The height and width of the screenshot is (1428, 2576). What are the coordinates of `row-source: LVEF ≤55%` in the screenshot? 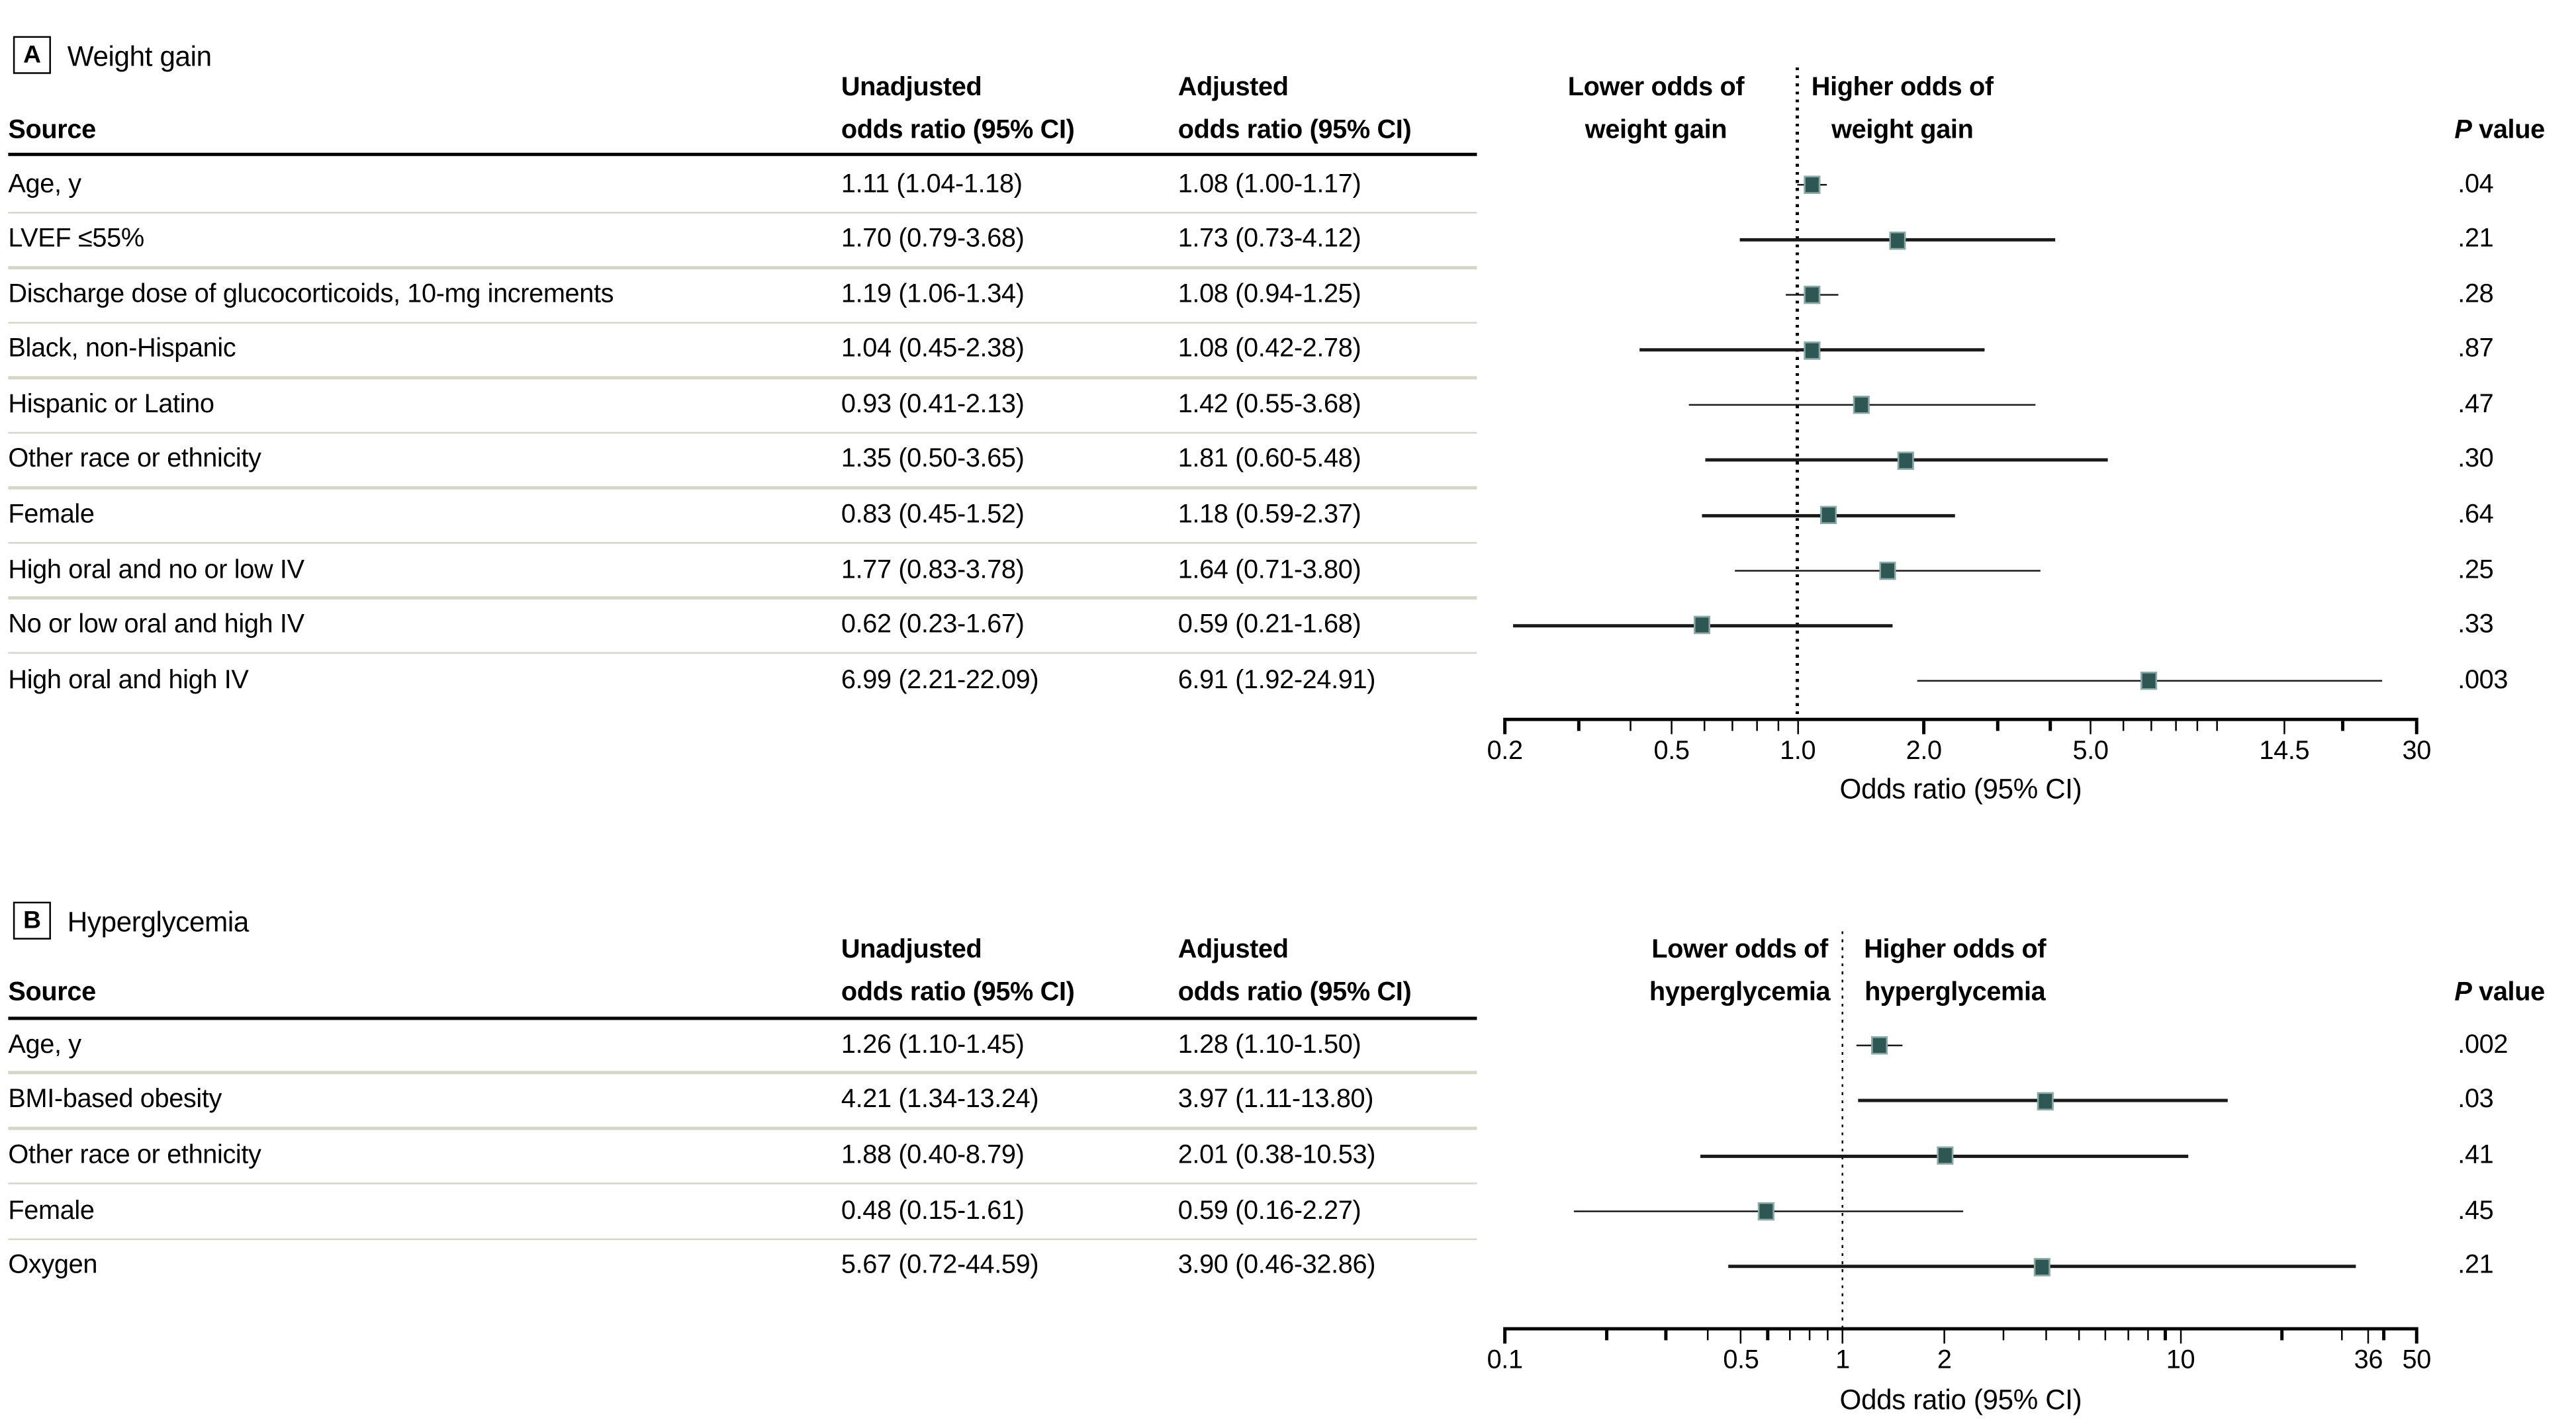 It's located at (76, 239).